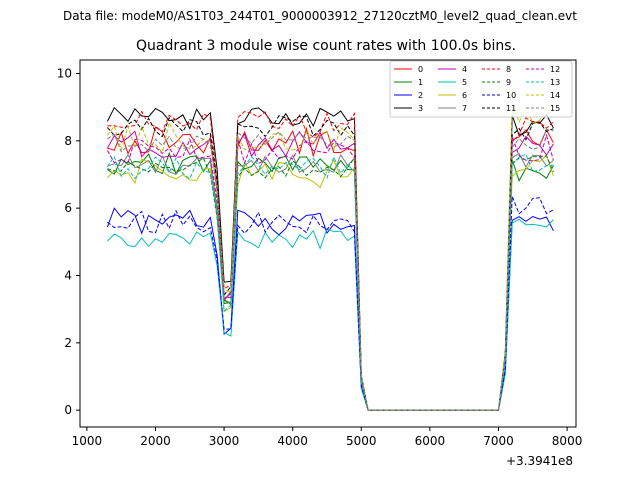 This screenshot has height=484, width=640. Describe the element at coordinates (555, 108) in the screenshot. I see `legend-label-15: 15` at that location.